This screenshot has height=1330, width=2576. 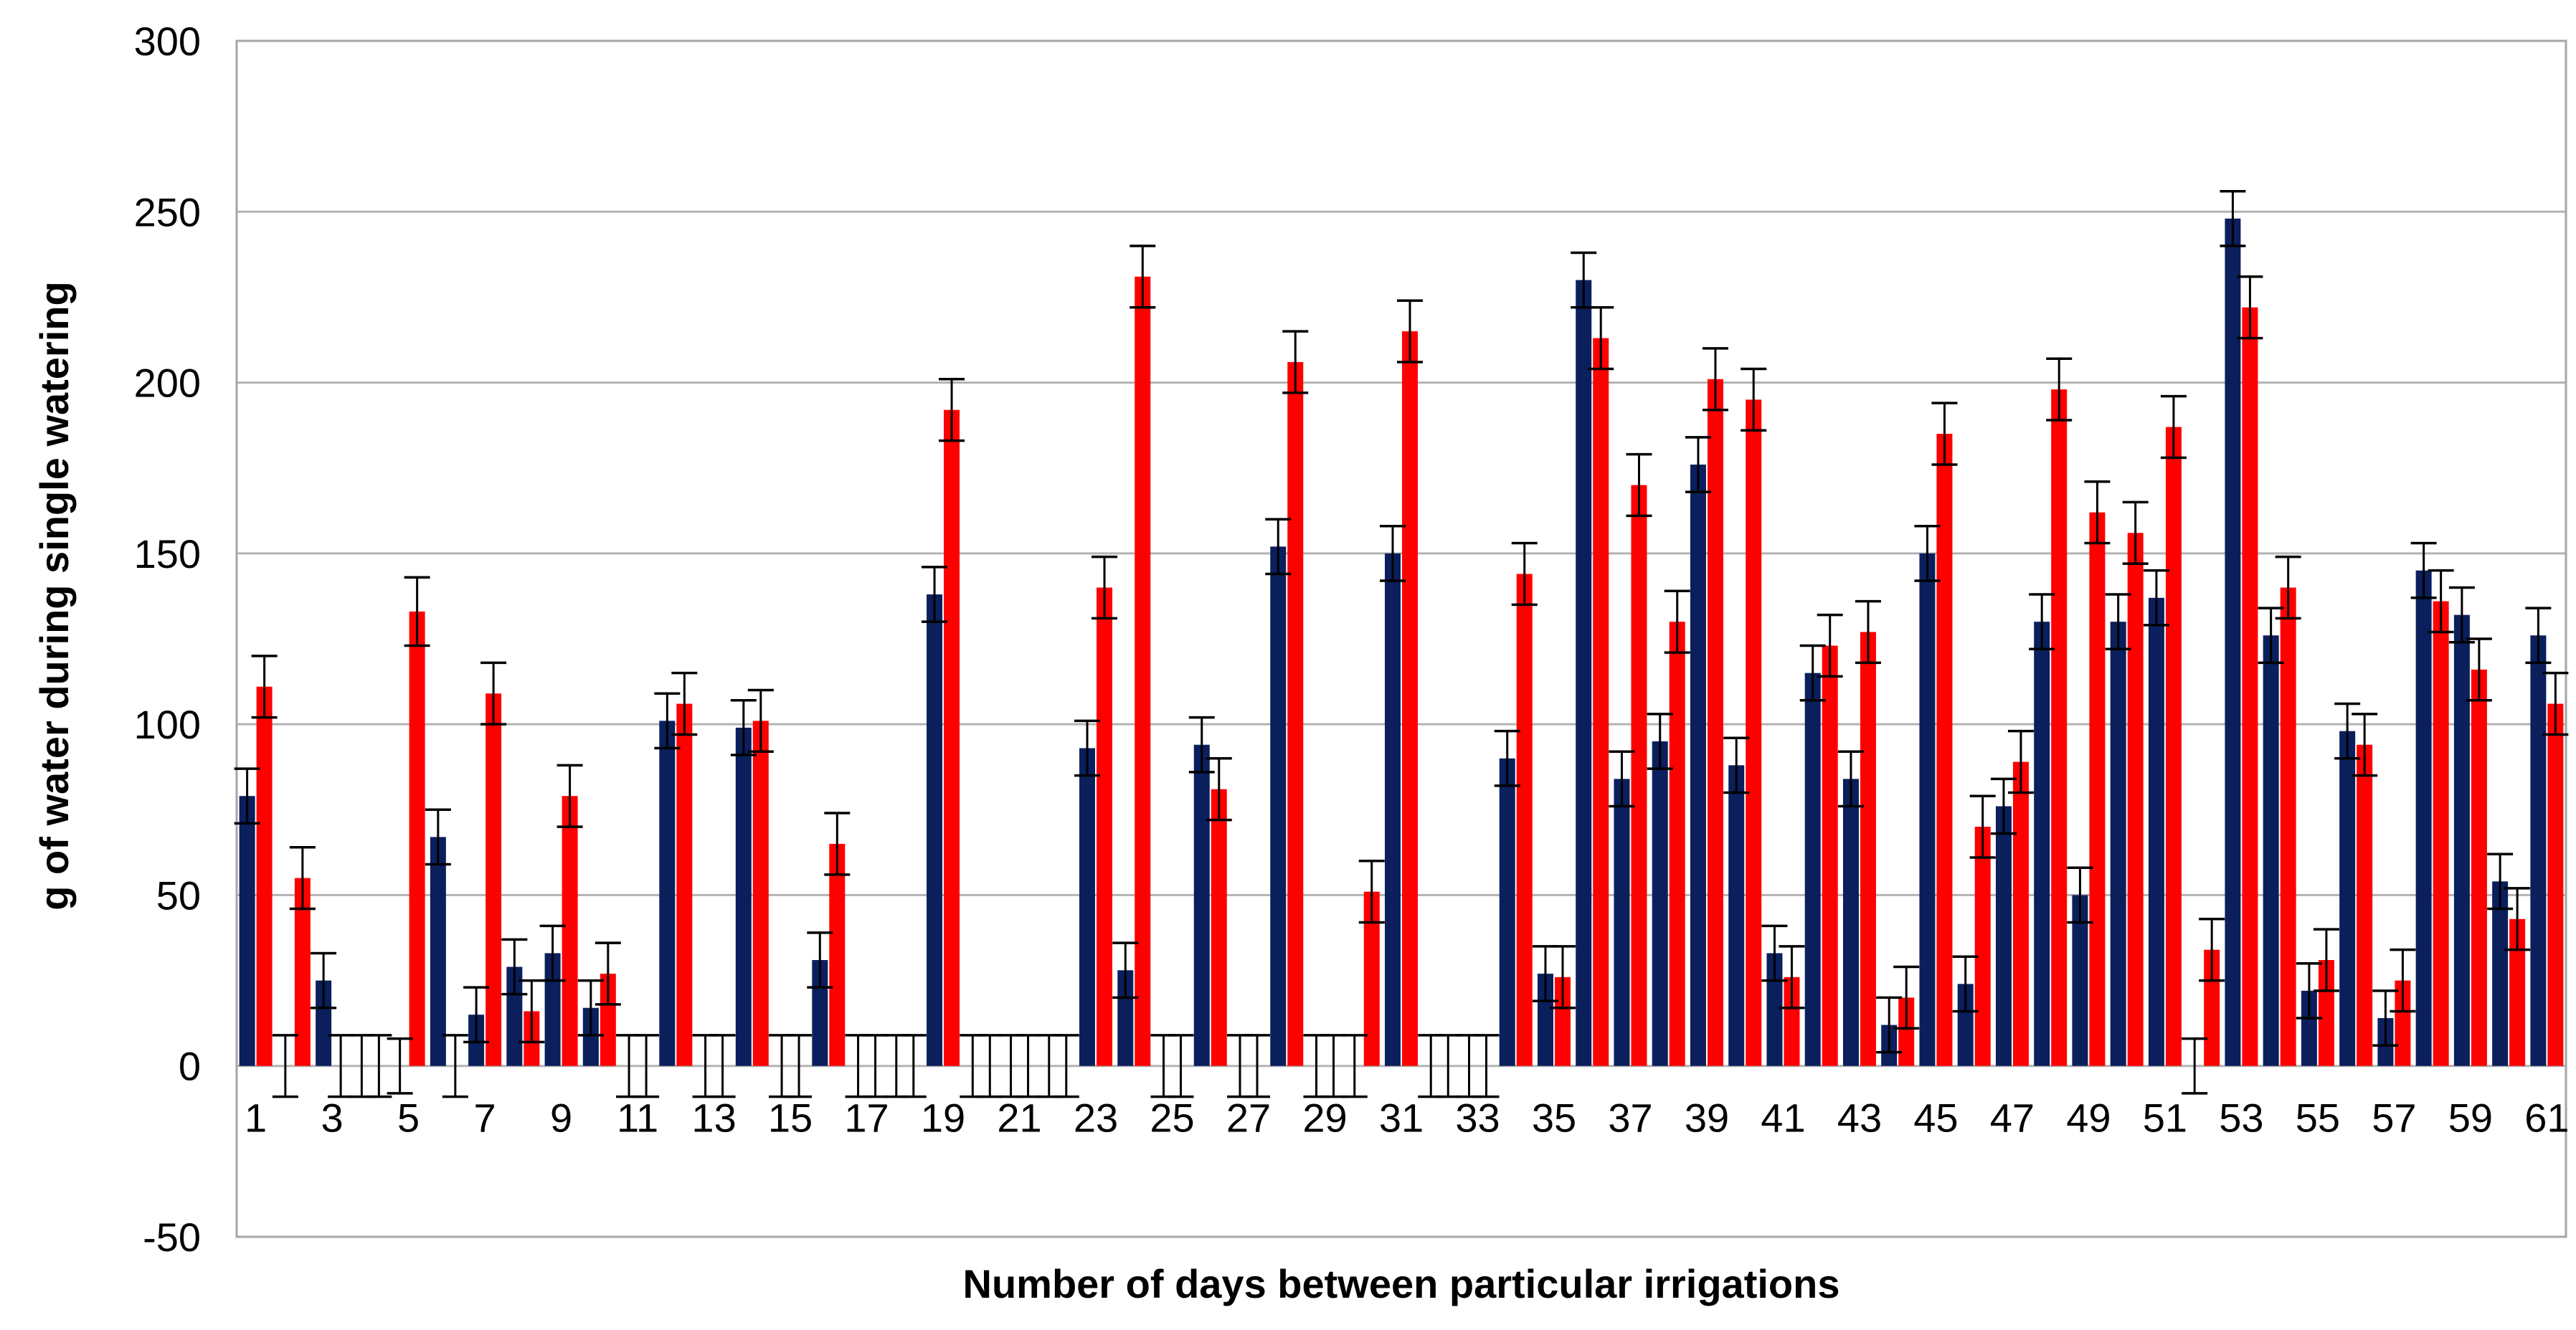 I want to click on x-tick-label: 13, so click(x=713, y=1118).